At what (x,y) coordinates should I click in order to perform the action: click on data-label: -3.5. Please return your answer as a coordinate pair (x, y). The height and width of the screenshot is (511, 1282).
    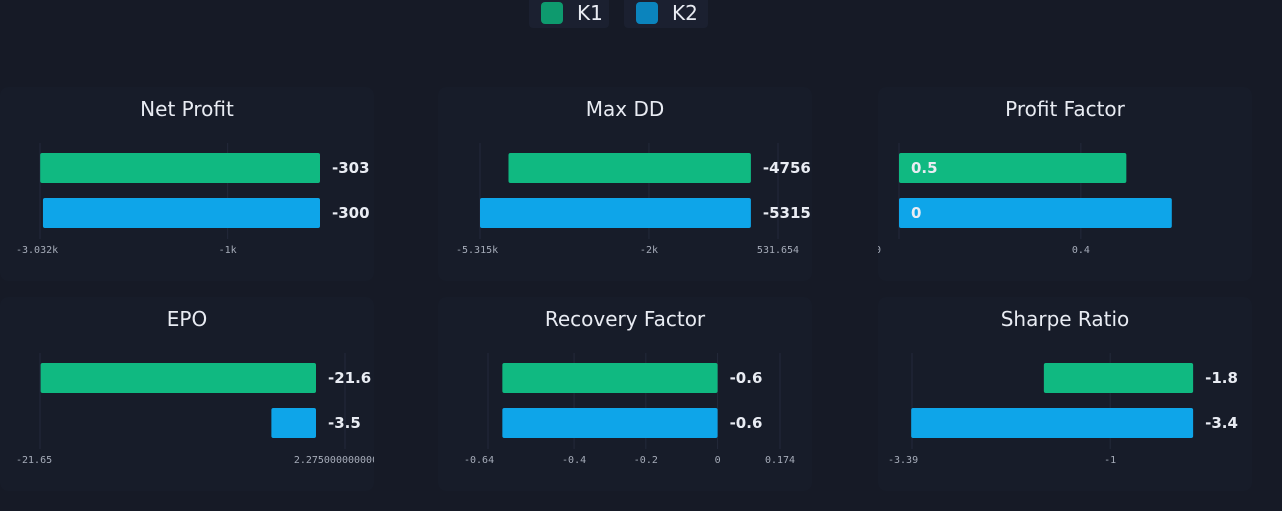
    Looking at the image, I should click on (344, 423).